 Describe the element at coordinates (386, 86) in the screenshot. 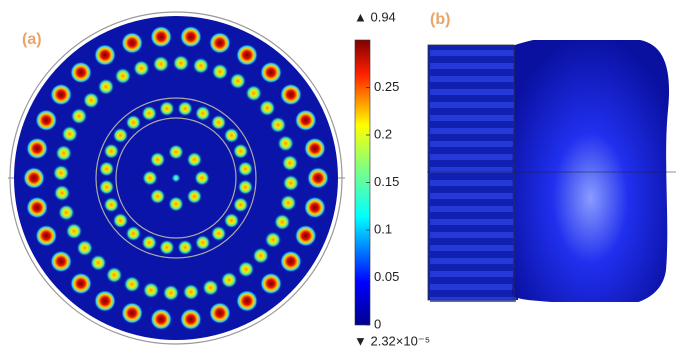

I see `colorbar-tick-label: 0.25` at that location.